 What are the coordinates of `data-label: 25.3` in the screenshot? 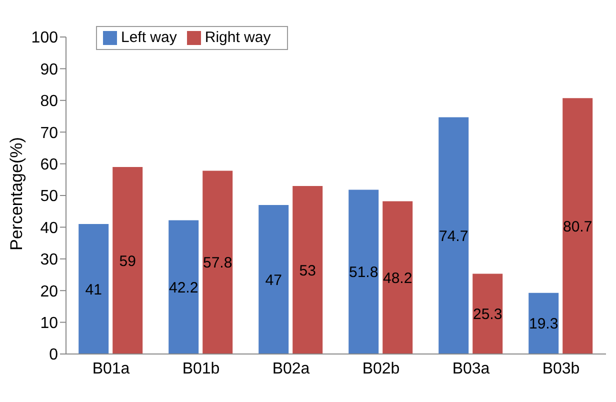 It's located at (487, 315).